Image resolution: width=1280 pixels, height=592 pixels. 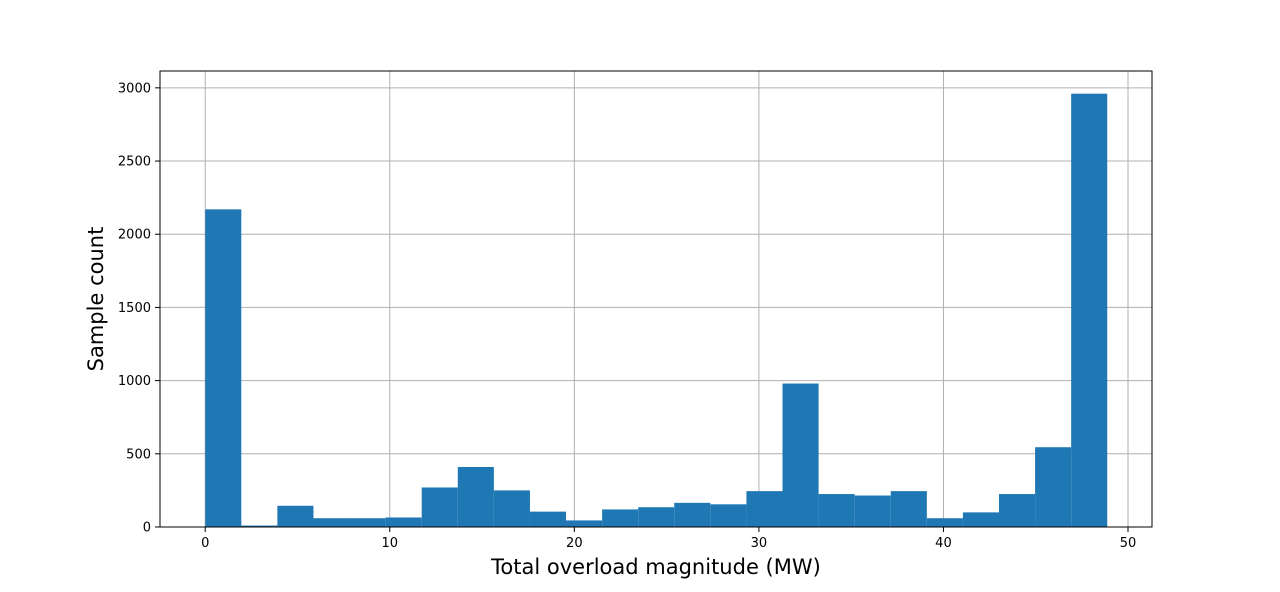 I want to click on x-tick-label: 0, so click(x=205, y=543).